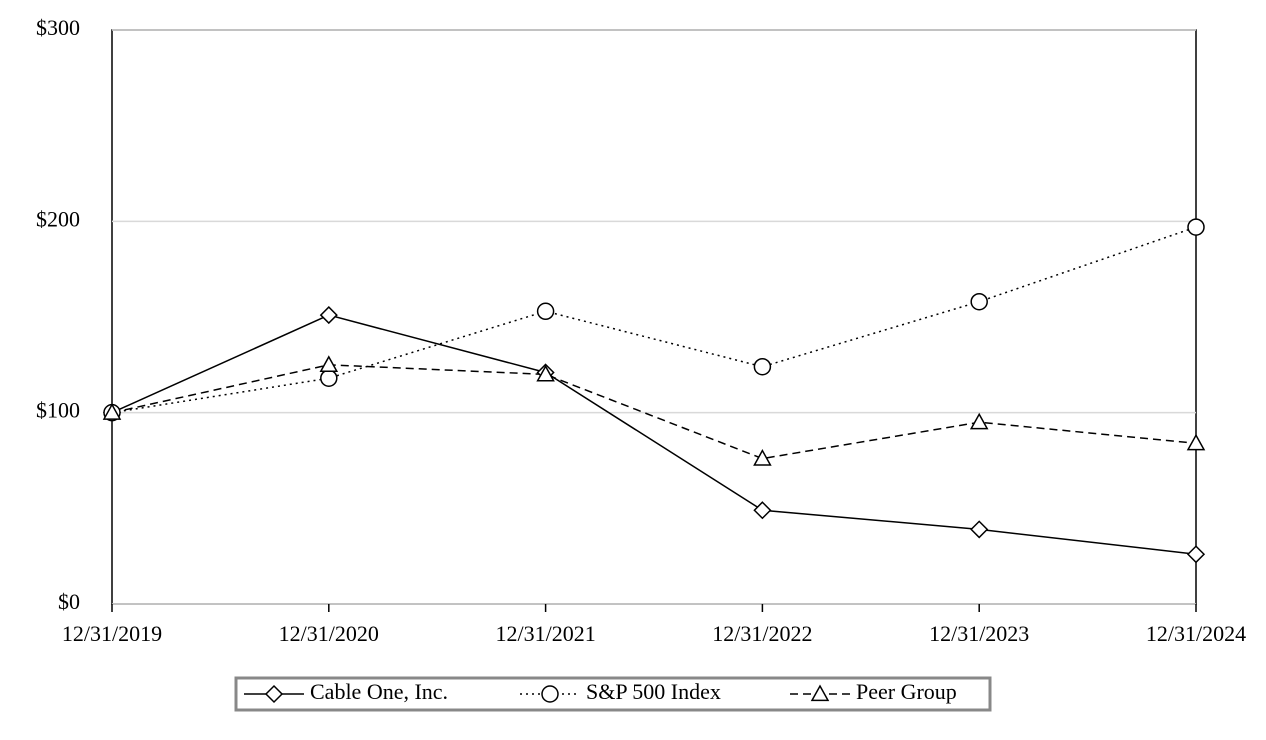 This screenshot has height=740, width=1266. What do you see at coordinates (1196, 633) in the screenshot?
I see `x-tick-label: 12/31/2024` at bounding box center [1196, 633].